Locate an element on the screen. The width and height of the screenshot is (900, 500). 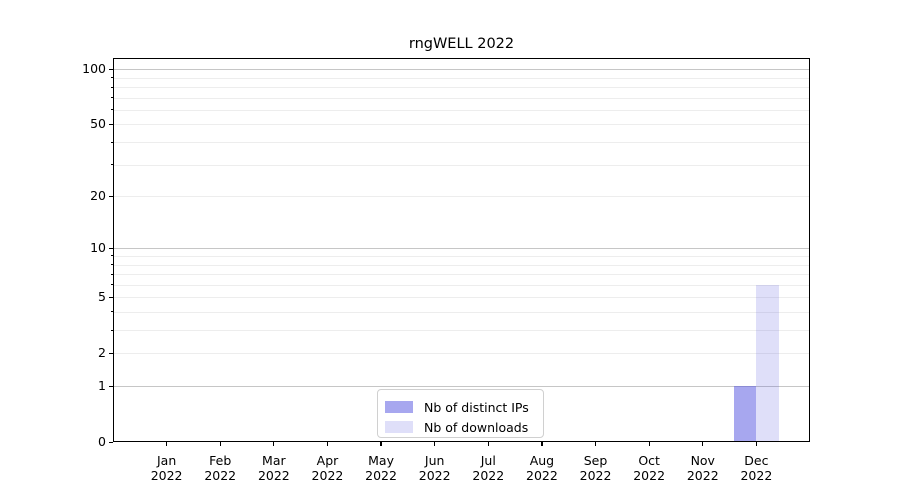
x-tick-month: Jan is located at coordinates (166, 460).